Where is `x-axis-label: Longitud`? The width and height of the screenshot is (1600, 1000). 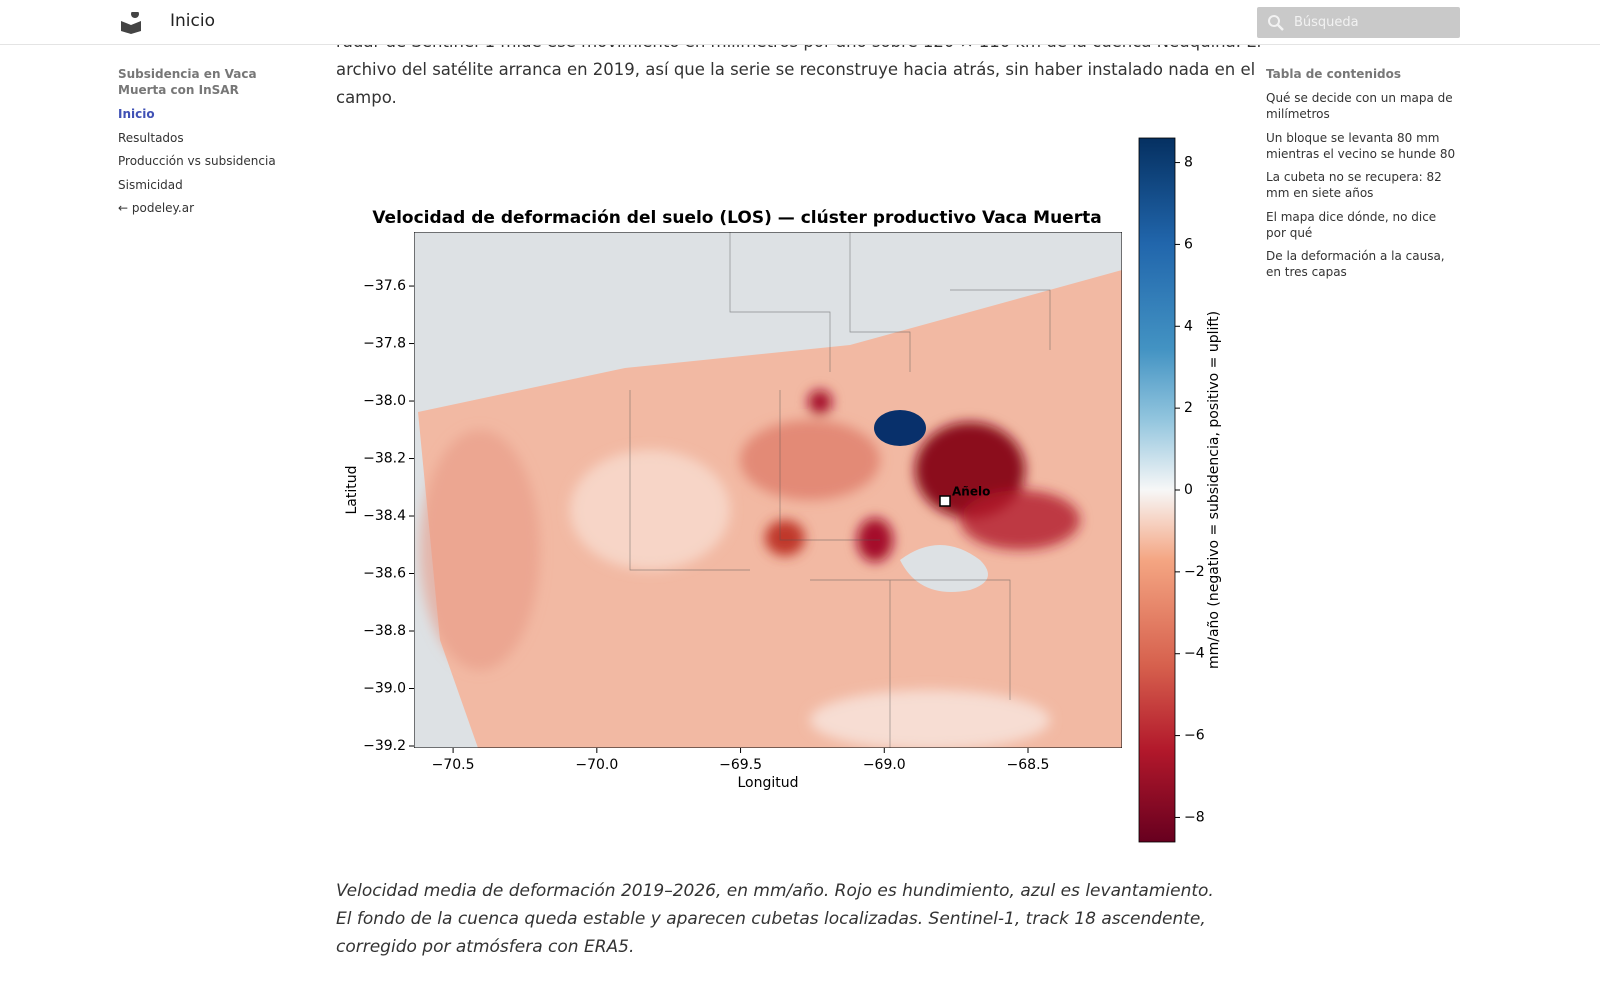
x-axis-label: Longitud is located at coordinates (767, 783).